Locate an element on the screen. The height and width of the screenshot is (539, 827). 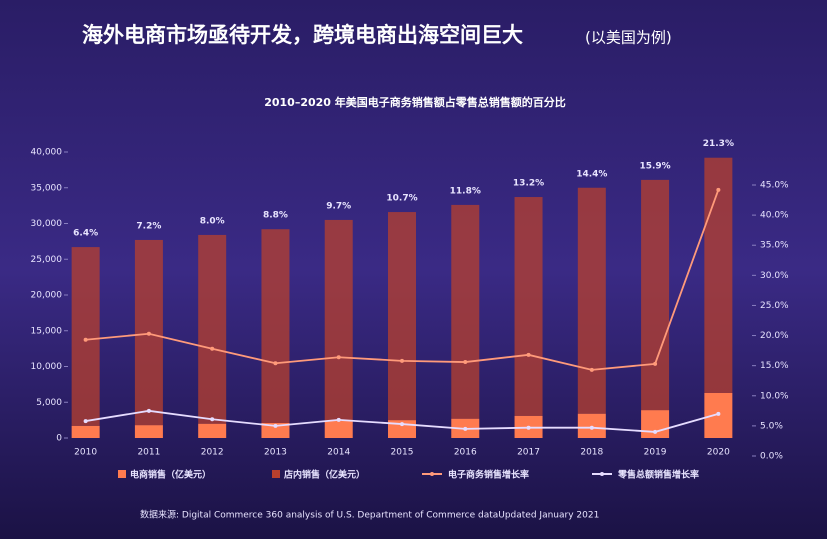
share-label: 8.0% is located at coordinates (212, 221).